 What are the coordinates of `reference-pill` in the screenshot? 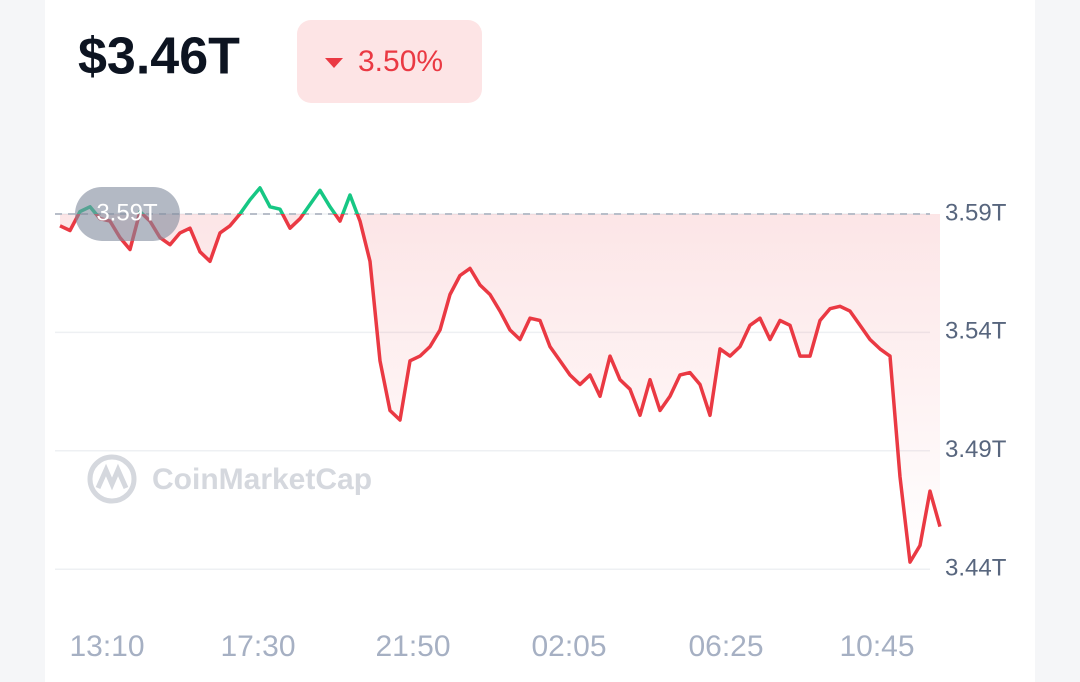 It's located at (127, 213).